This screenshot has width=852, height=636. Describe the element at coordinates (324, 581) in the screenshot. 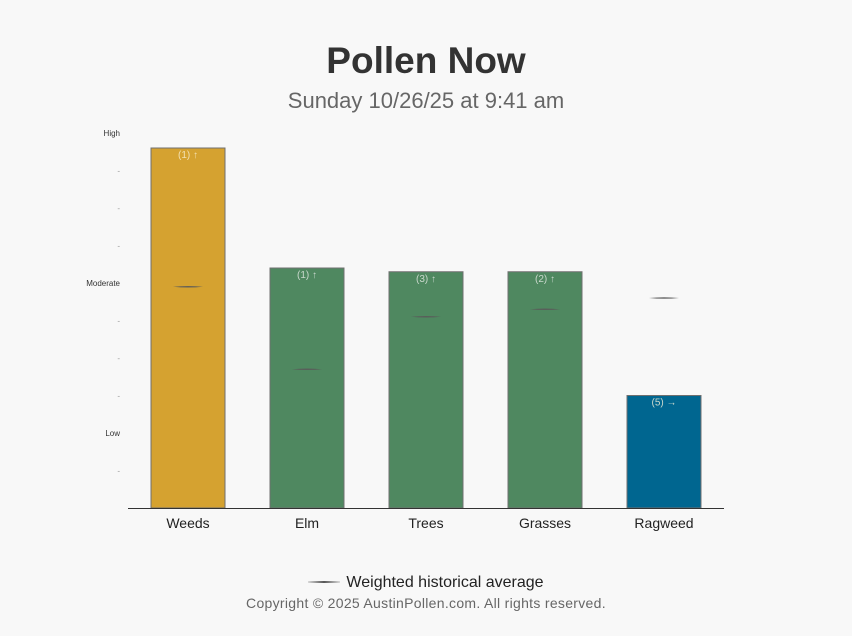

I see `legend-average-line-swatch` at that location.